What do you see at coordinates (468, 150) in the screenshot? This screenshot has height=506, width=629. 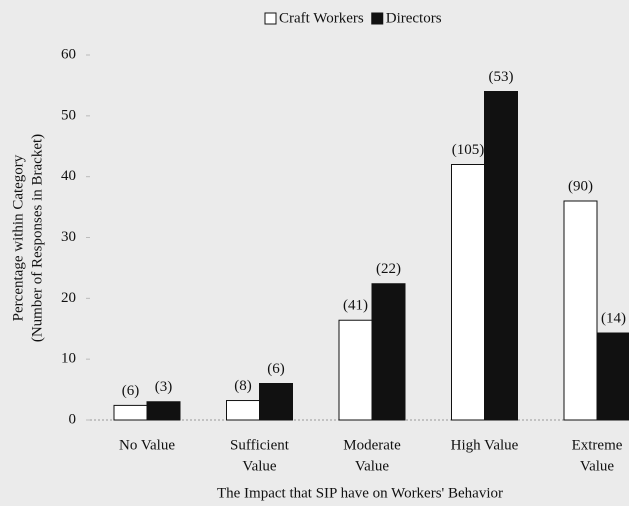 I see `data-label: (105)` at bounding box center [468, 150].